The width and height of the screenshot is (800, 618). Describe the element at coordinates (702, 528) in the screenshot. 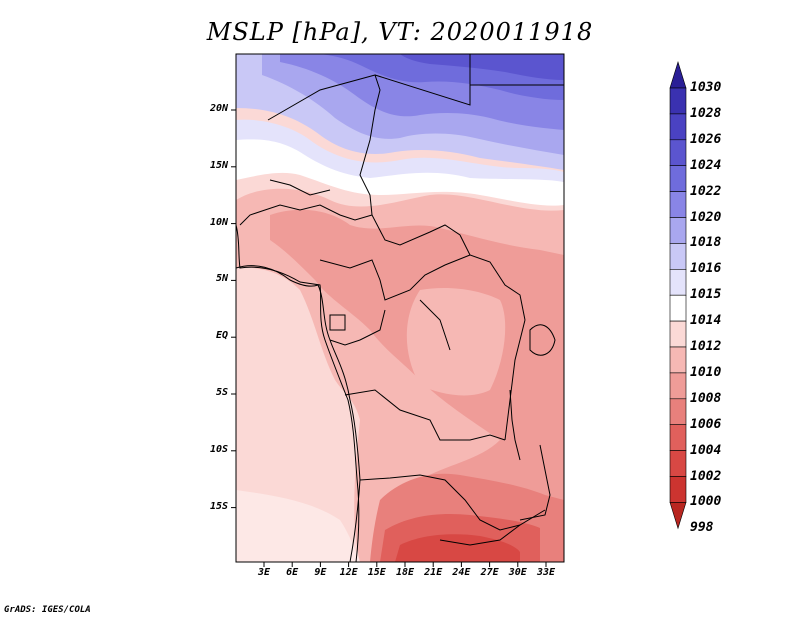

I see `colorbar-label: 998` at that location.